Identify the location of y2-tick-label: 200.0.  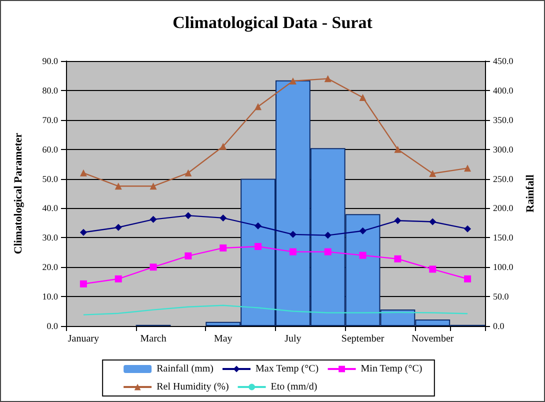
(503, 208).